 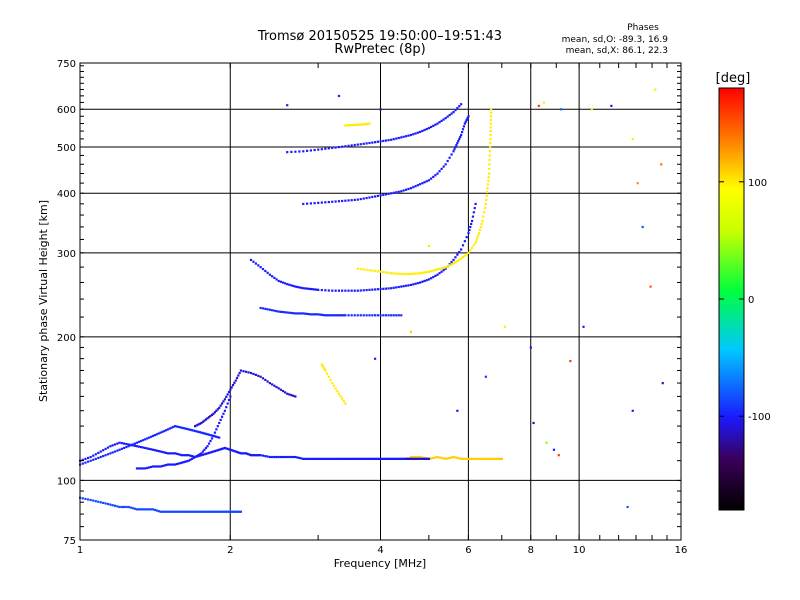 What do you see at coordinates (733, 78) in the screenshot?
I see `colorbar-label: [deg]` at bounding box center [733, 78].